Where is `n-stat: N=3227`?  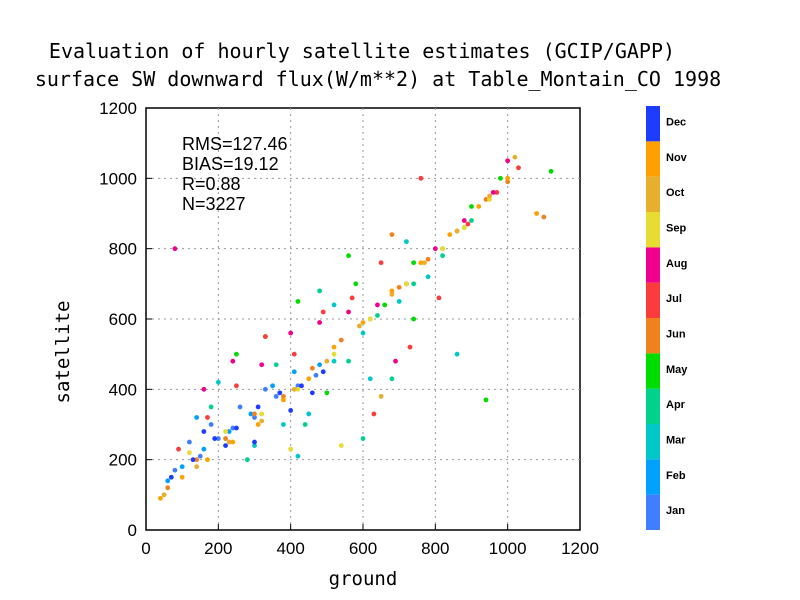 n-stat: N=3227 is located at coordinates (214, 204).